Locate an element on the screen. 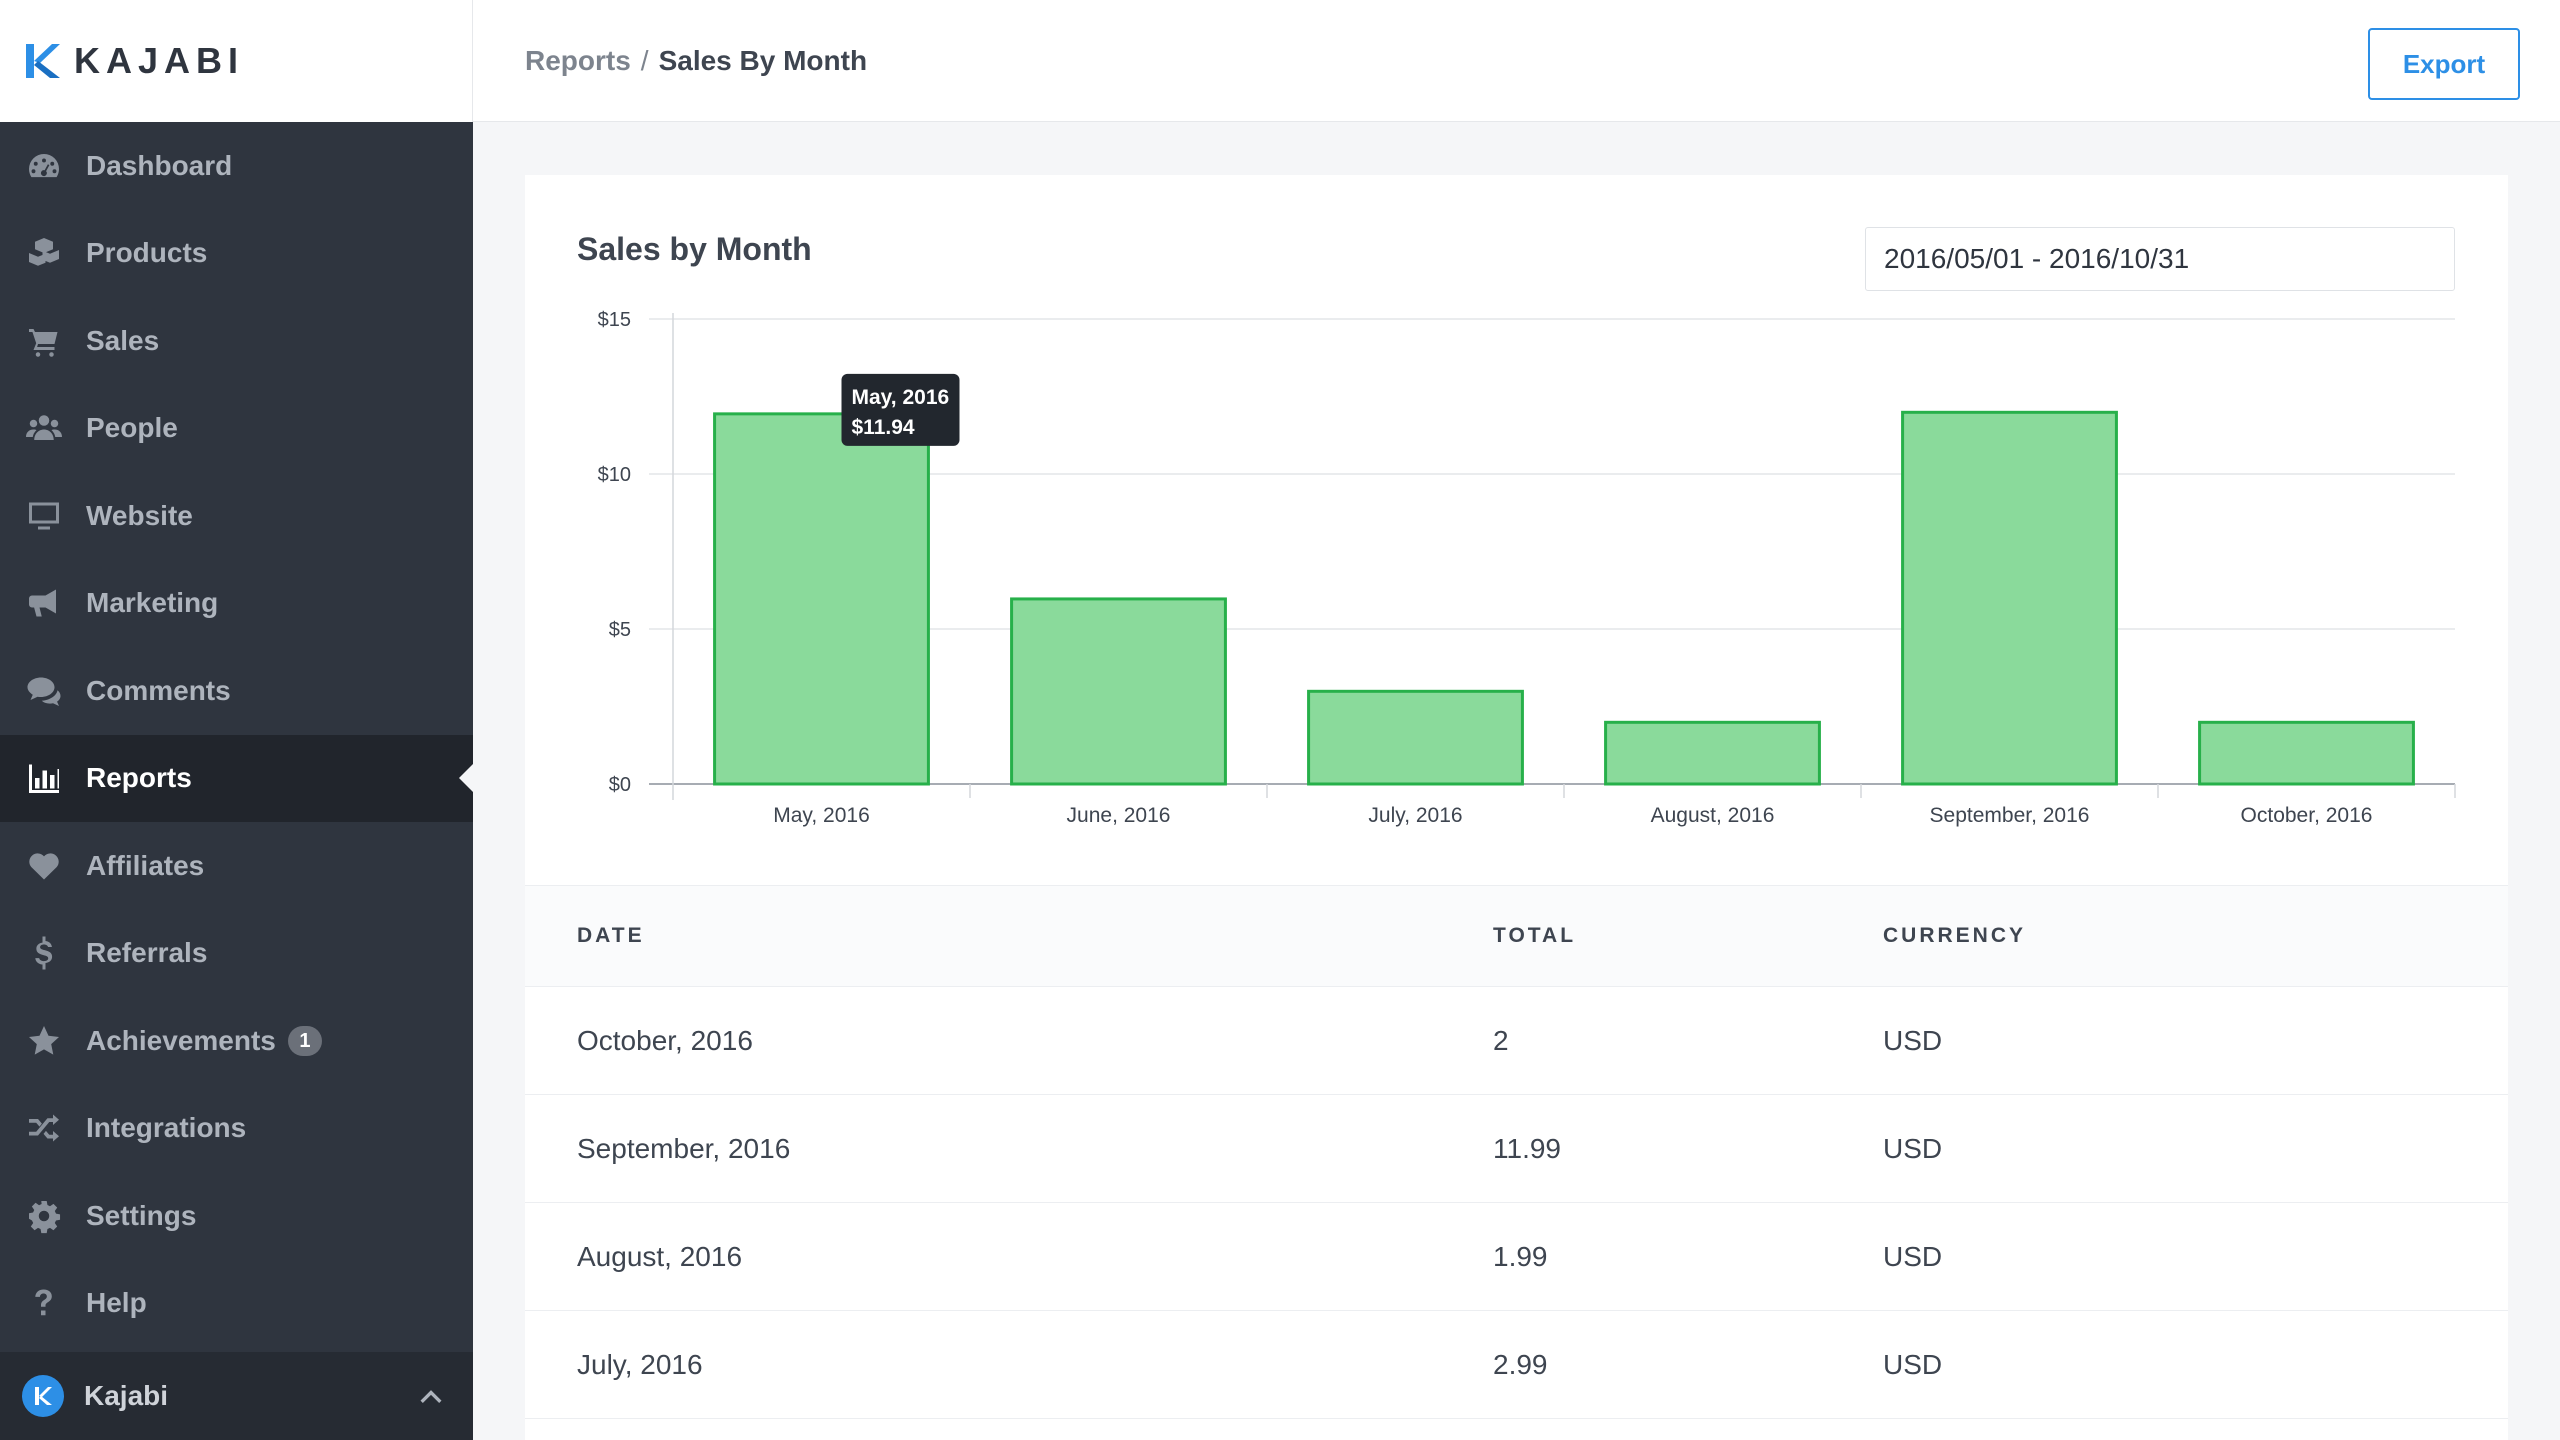  dollar-icon is located at coordinates (44, 953).